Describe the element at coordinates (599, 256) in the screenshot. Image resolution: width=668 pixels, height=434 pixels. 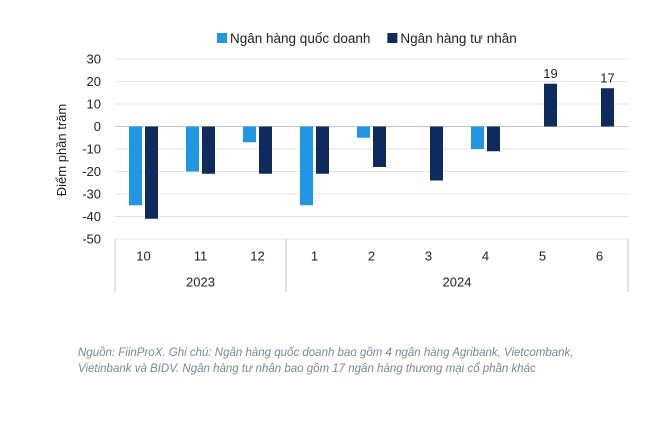
I see `x-tick-label: 6` at that location.